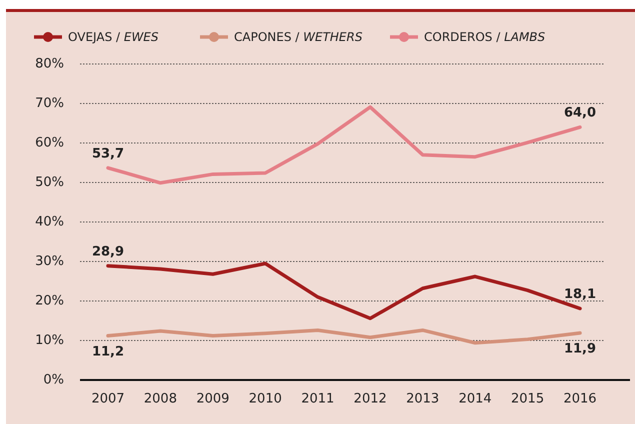  I want to click on y-tick-label: 60%, so click(49, 143).